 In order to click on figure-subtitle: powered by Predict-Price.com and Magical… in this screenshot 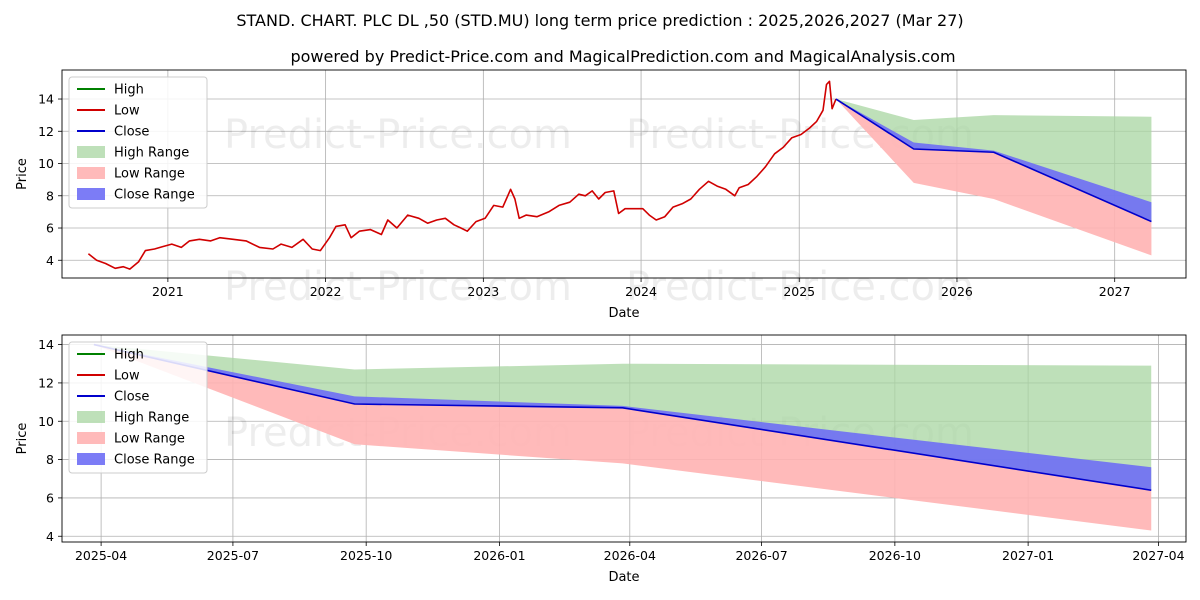, I will do `click(622, 56)`.